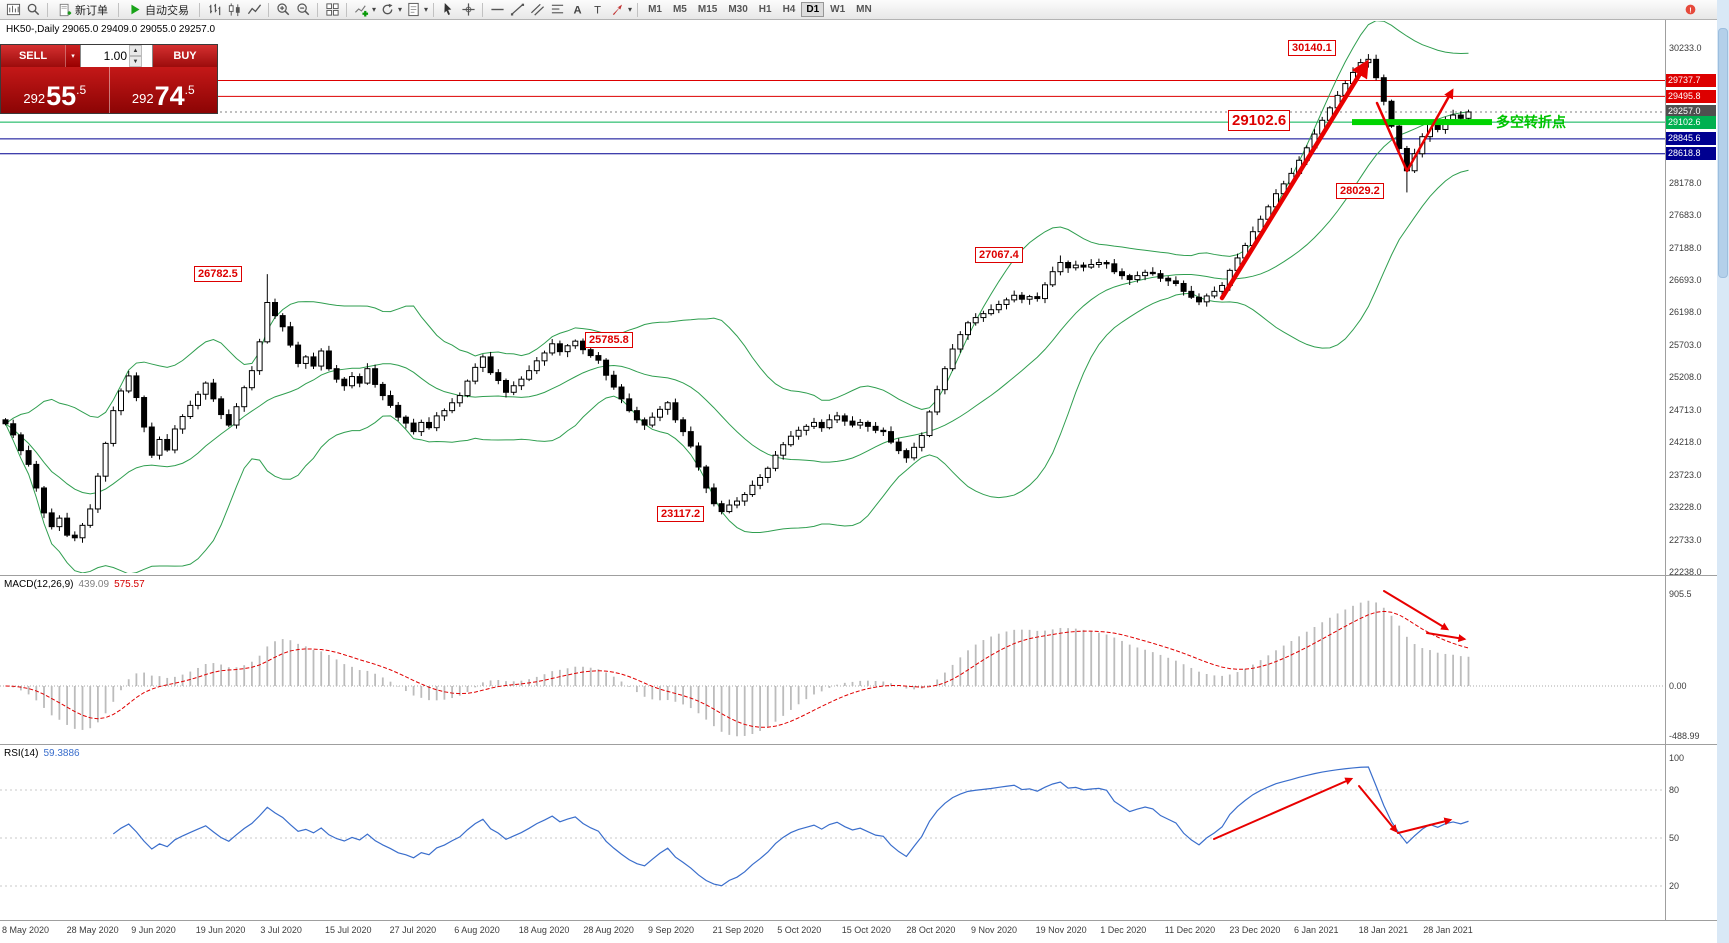  What do you see at coordinates (1690, 10) in the screenshot?
I see `news-alert-icon: !` at bounding box center [1690, 10].